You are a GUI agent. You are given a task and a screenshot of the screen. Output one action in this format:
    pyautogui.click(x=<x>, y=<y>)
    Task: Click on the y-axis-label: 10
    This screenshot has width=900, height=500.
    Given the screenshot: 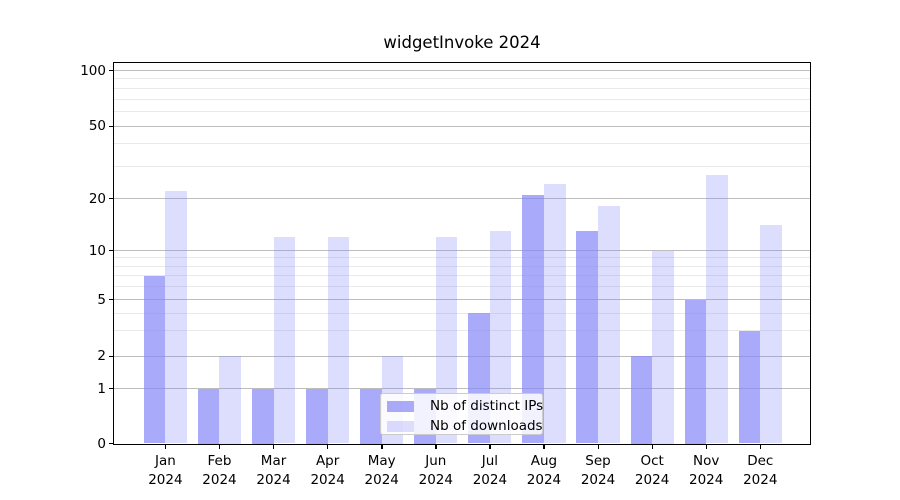 What is the action you would take?
    pyautogui.click(x=97, y=250)
    